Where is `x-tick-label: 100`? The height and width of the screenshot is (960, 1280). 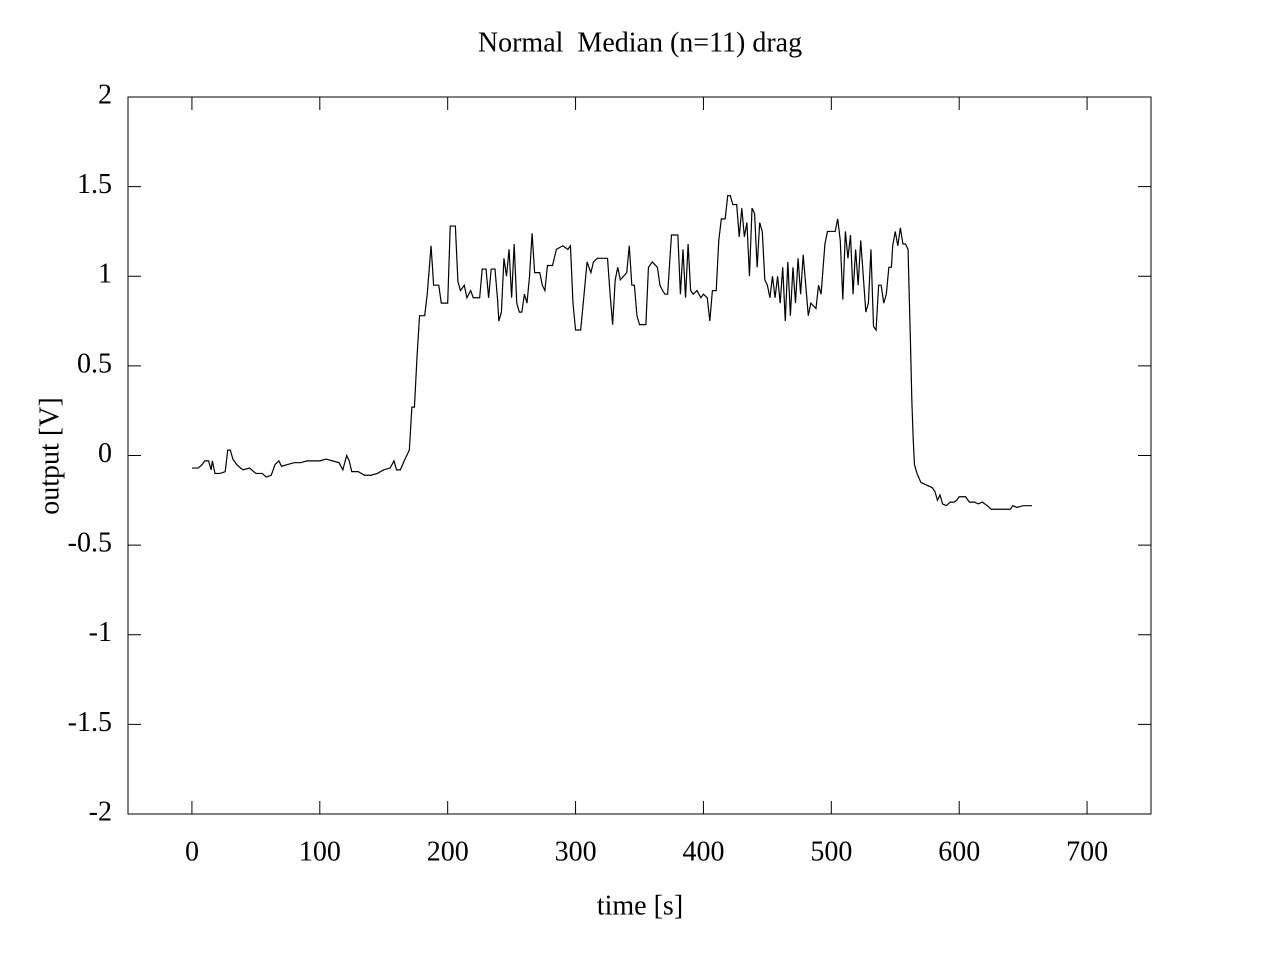
x-tick-label: 100 is located at coordinates (320, 851).